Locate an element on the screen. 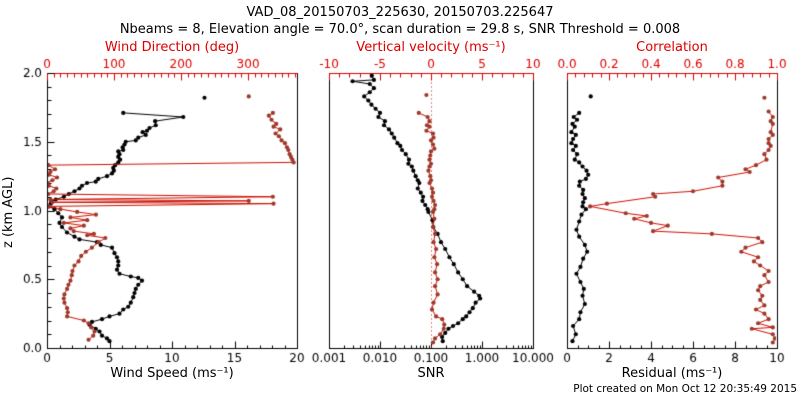  wind-direction-axis-label: Wind Direction (deg) is located at coordinates (172, 47).